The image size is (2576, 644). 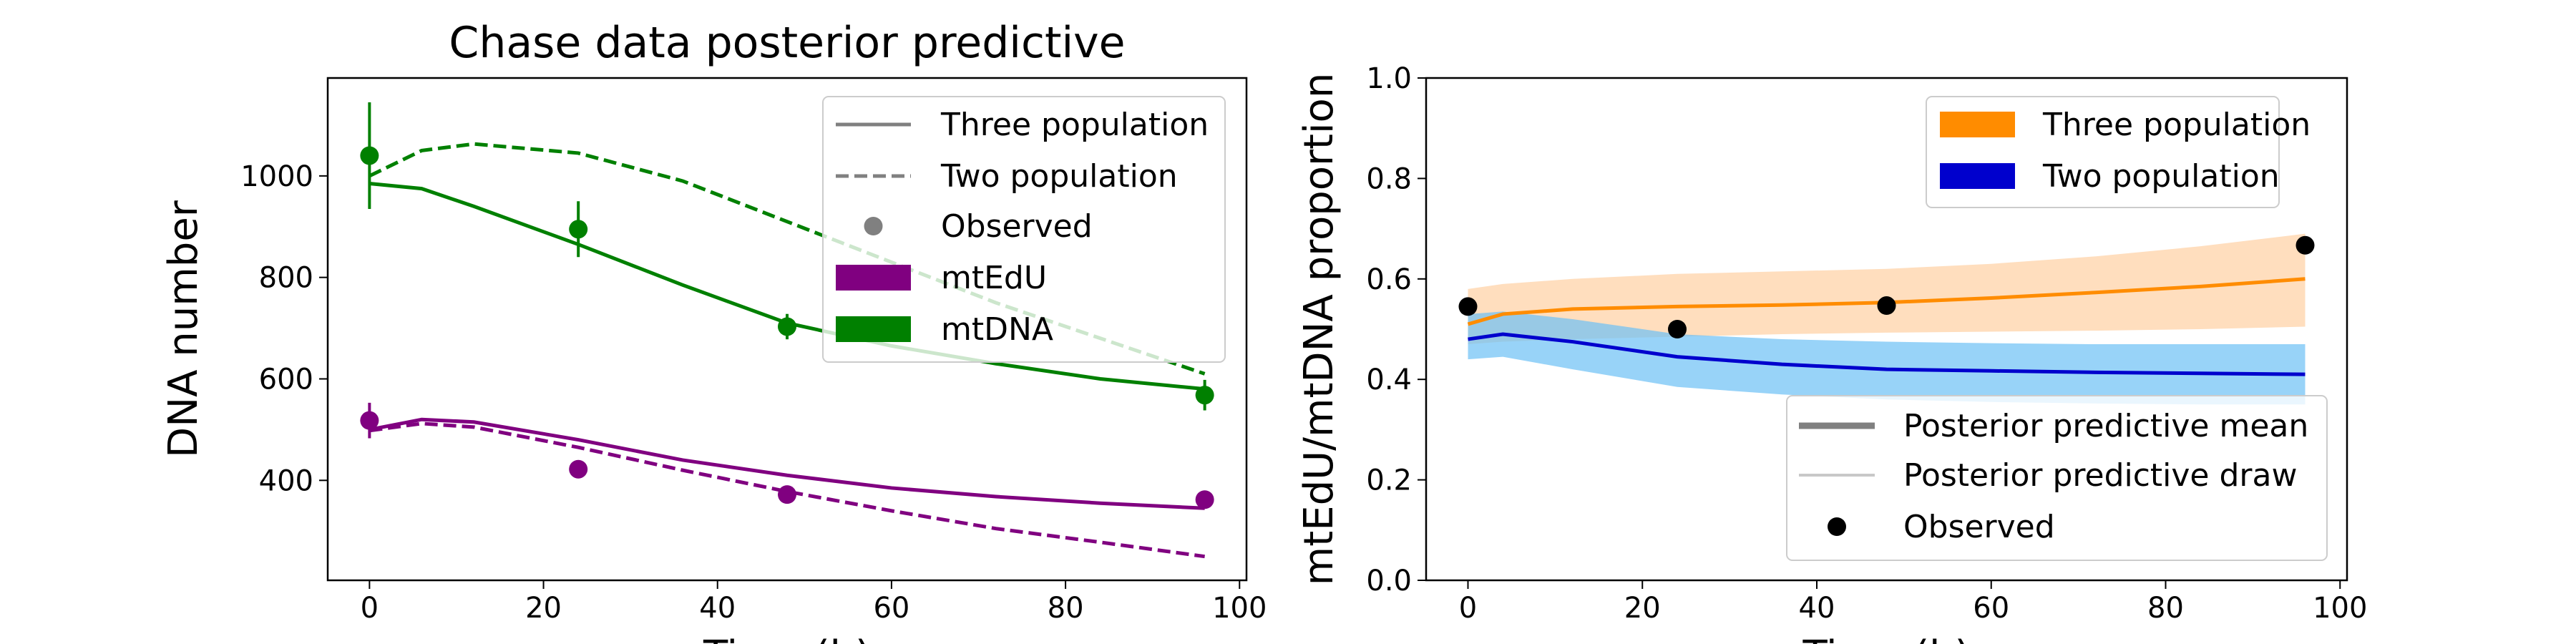 I want to click on y-tick-label: 0.2, so click(x=1389, y=480).